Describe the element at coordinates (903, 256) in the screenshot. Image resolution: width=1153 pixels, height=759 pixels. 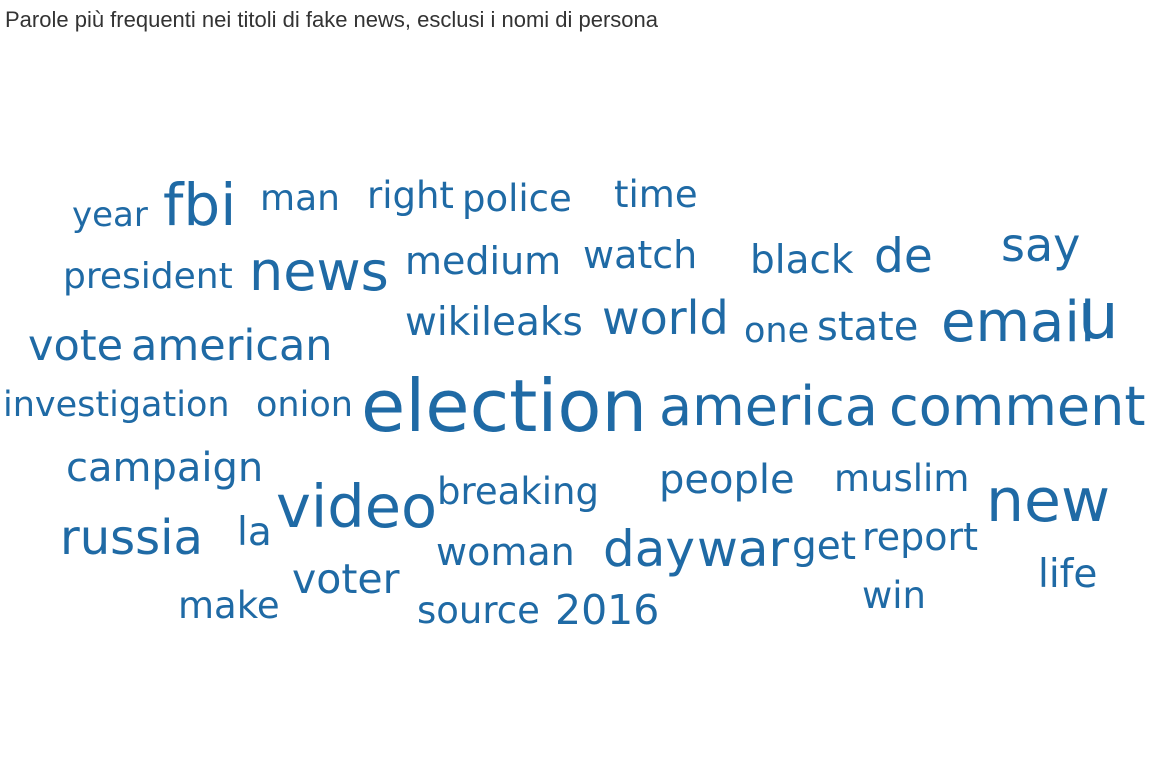
I see `word-de: de` at that location.